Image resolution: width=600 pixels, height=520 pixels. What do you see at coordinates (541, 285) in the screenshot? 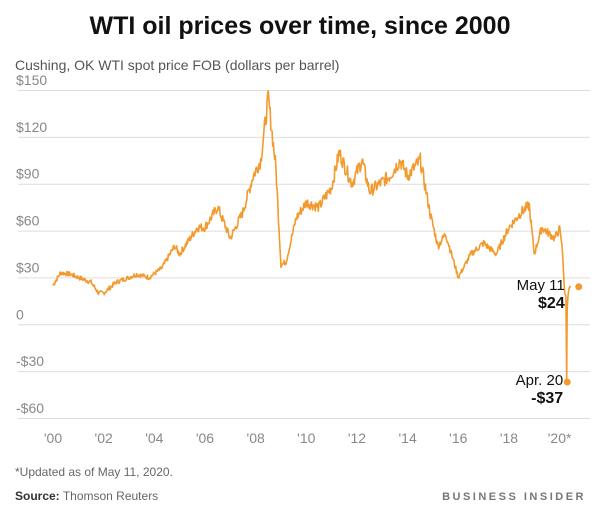
I see `annotation-date-label: May 11` at bounding box center [541, 285].